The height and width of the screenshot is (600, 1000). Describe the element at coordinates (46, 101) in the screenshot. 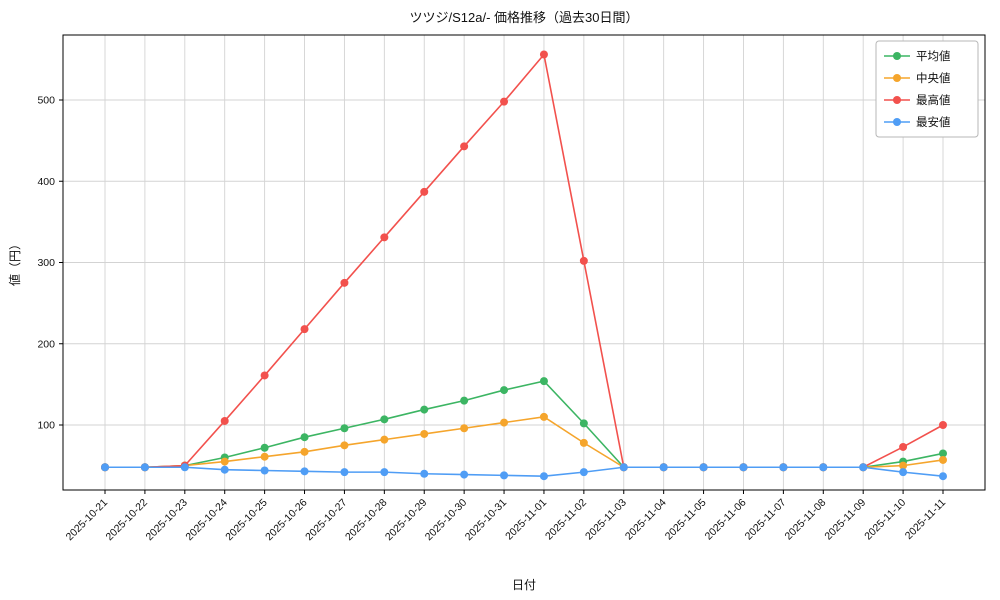

I see `y-tick-label: 500` at that location.